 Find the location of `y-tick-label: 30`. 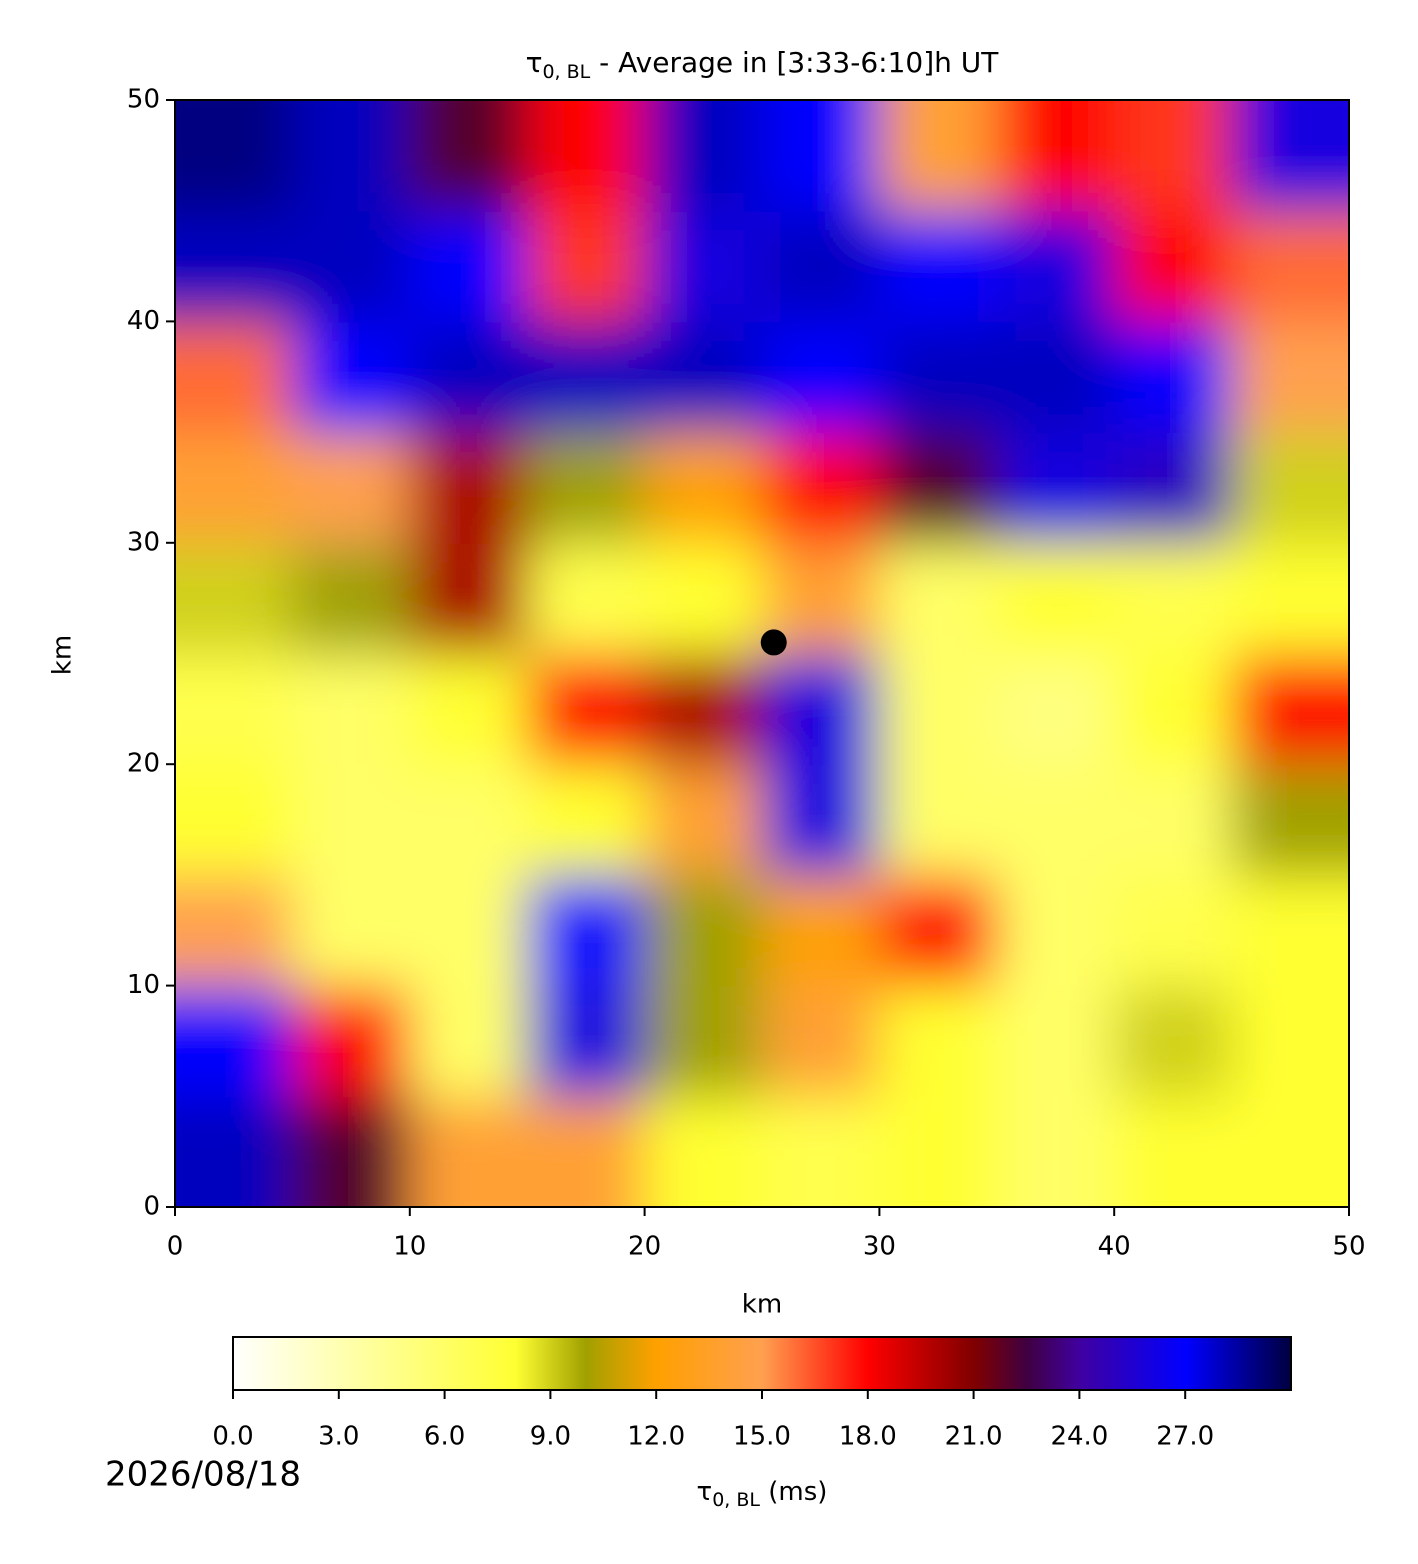

y-tick-label: 30 is located at coordinates (143, 542).